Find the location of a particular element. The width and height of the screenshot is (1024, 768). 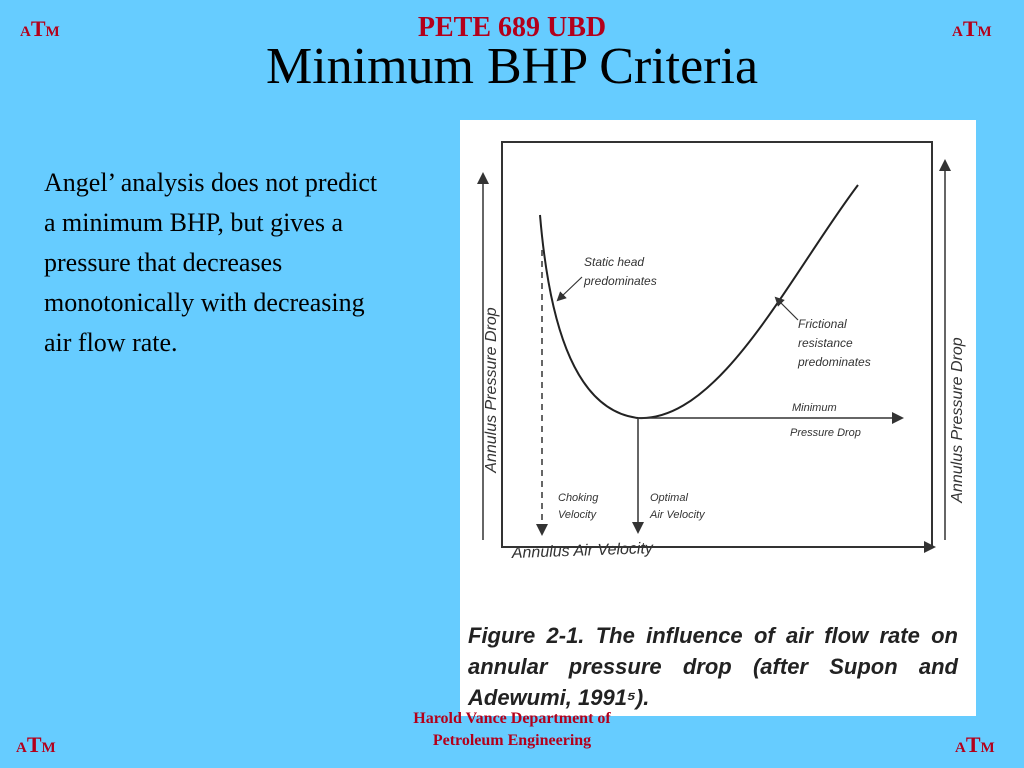

friction-label-2: resistance is located at coordinates (825, 343).